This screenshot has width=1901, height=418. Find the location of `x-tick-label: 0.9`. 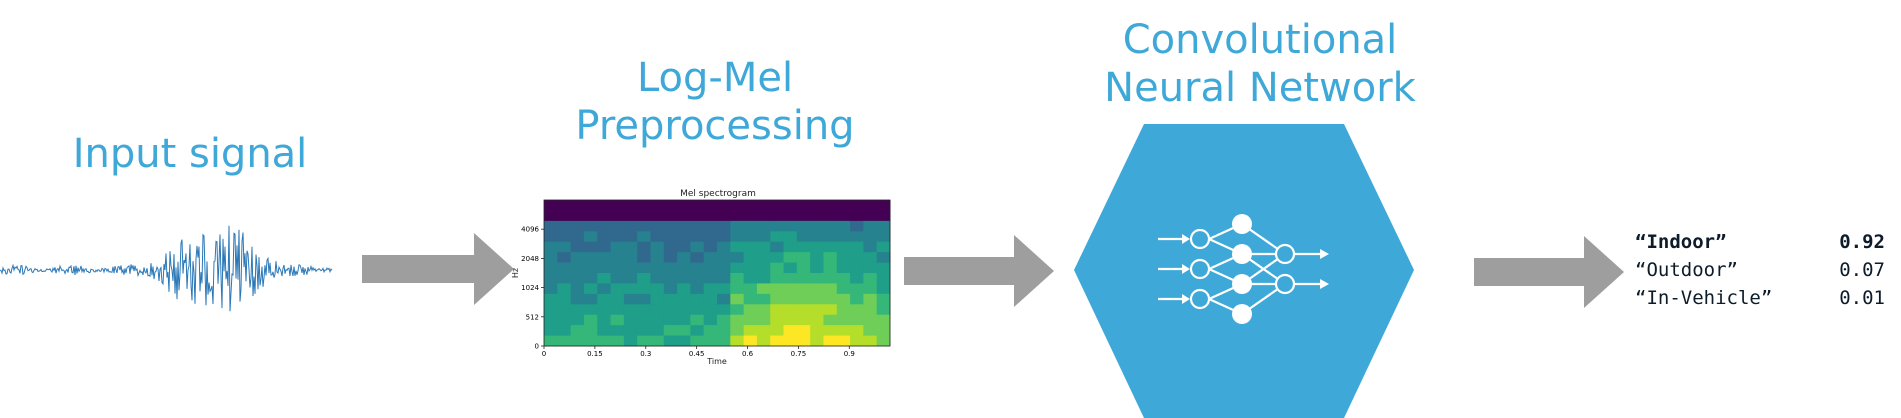

x-tick-label: 0.9 is located at coordinates (849, 354).